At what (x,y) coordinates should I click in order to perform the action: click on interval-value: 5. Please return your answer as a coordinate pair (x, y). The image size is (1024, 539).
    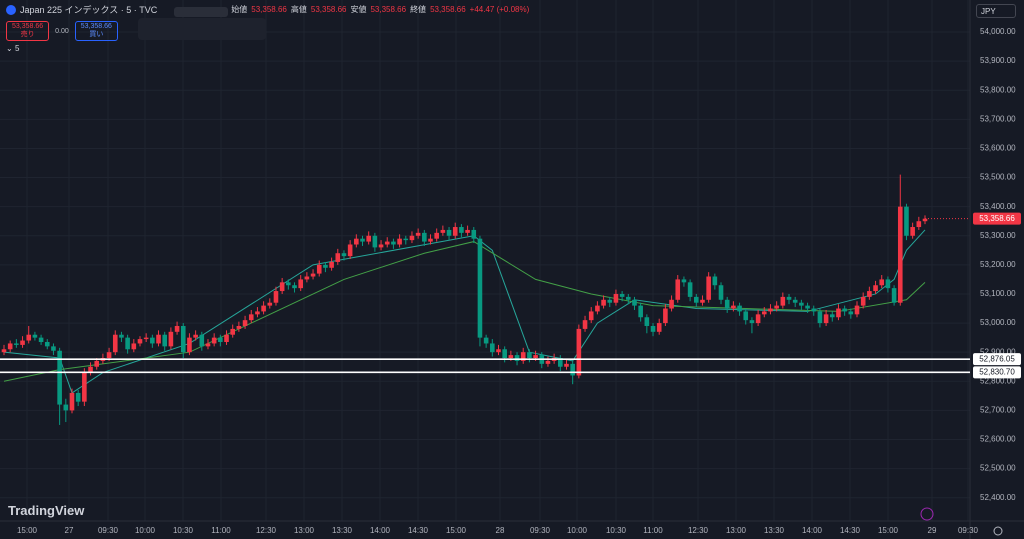
    Looking at the image, I should click on (17, 48).